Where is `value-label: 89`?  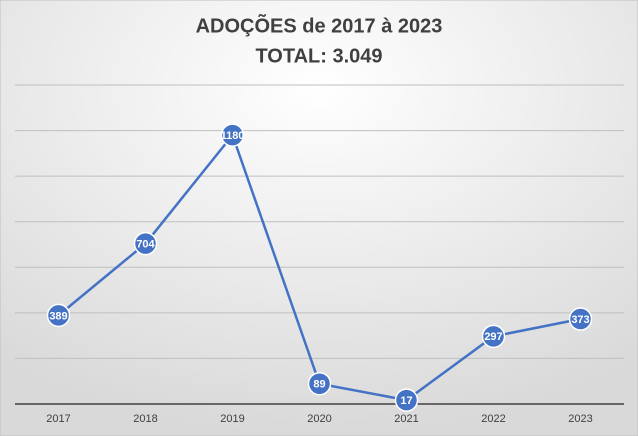
value-label: 89 is located at coordinates (319, 385).